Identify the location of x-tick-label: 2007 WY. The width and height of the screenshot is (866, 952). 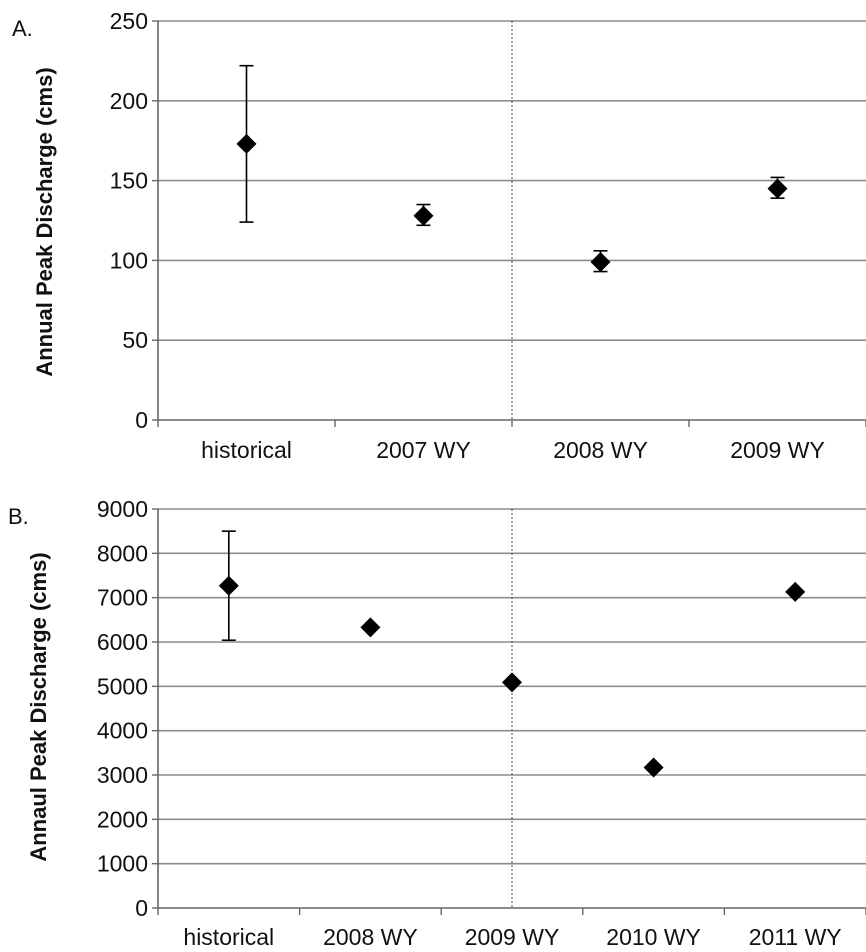
(423, 450).